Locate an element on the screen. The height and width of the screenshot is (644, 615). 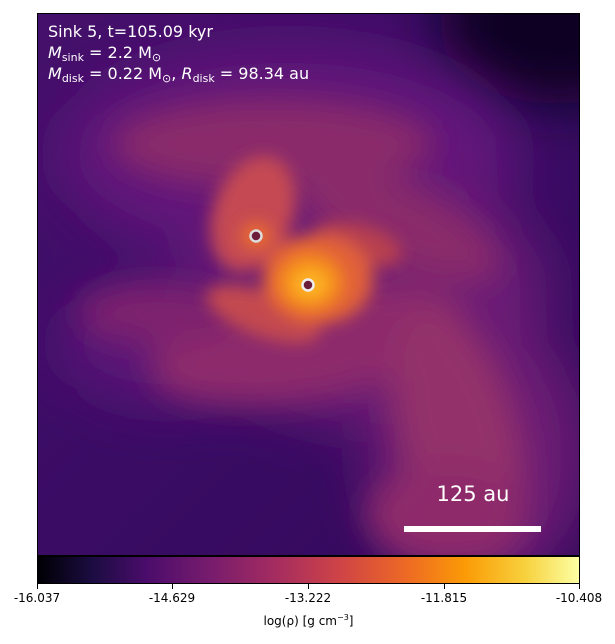
colorbar-tick-label: -10.408 is located at coordinates (579, 598).